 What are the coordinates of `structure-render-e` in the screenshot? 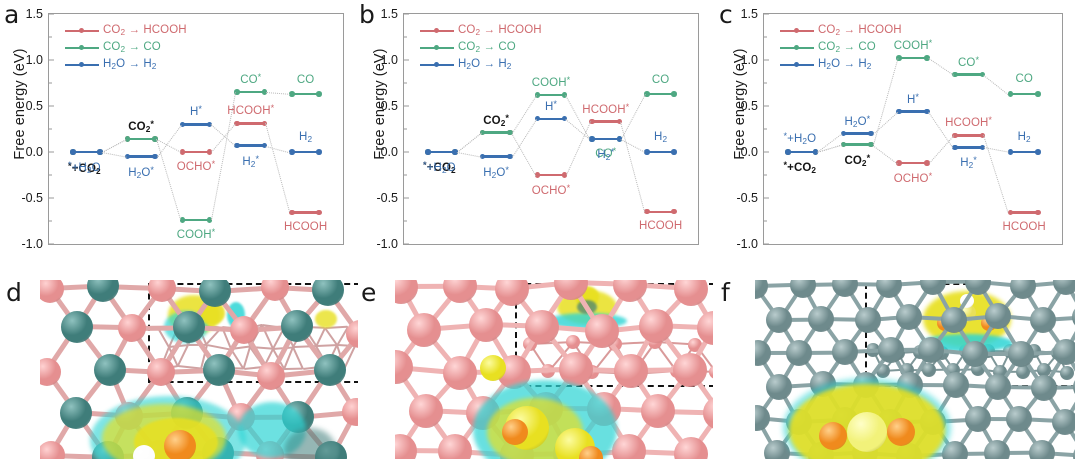 It's located at (554, 369).